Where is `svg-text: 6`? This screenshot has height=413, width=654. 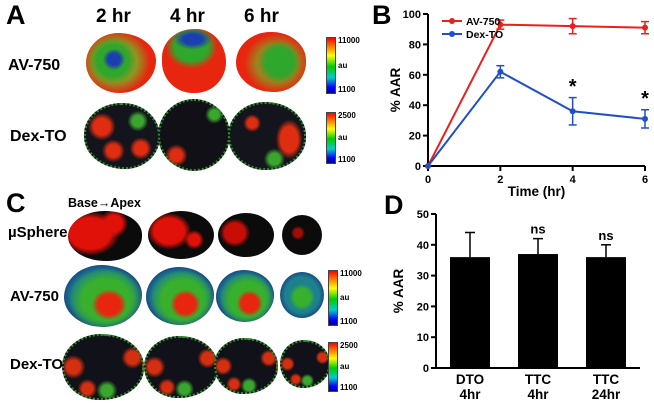 svg-text: 6 is located at coordinates (645, 180).